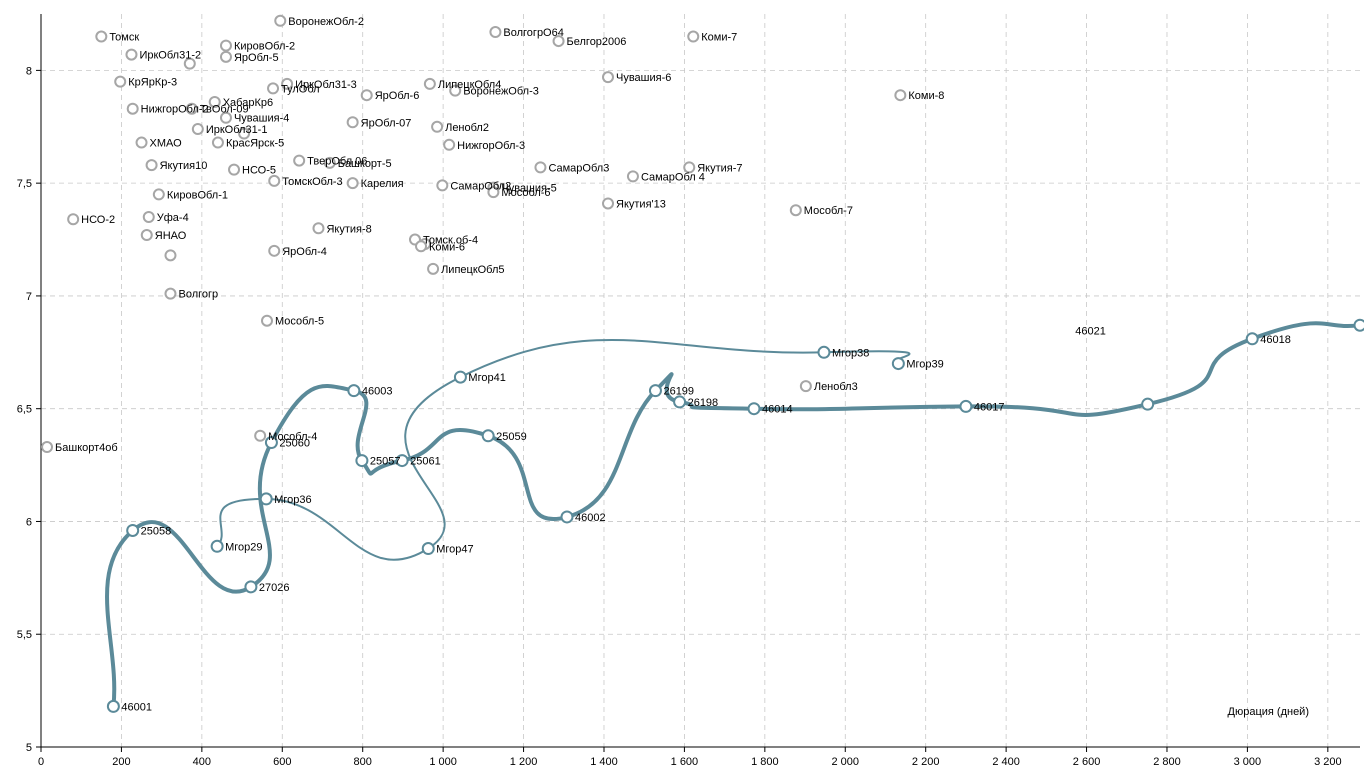  What do you see at coordinates (578, 168) in the screenshot?
I see `point-label: СамарОбл3` at bounding box center [578, 168].